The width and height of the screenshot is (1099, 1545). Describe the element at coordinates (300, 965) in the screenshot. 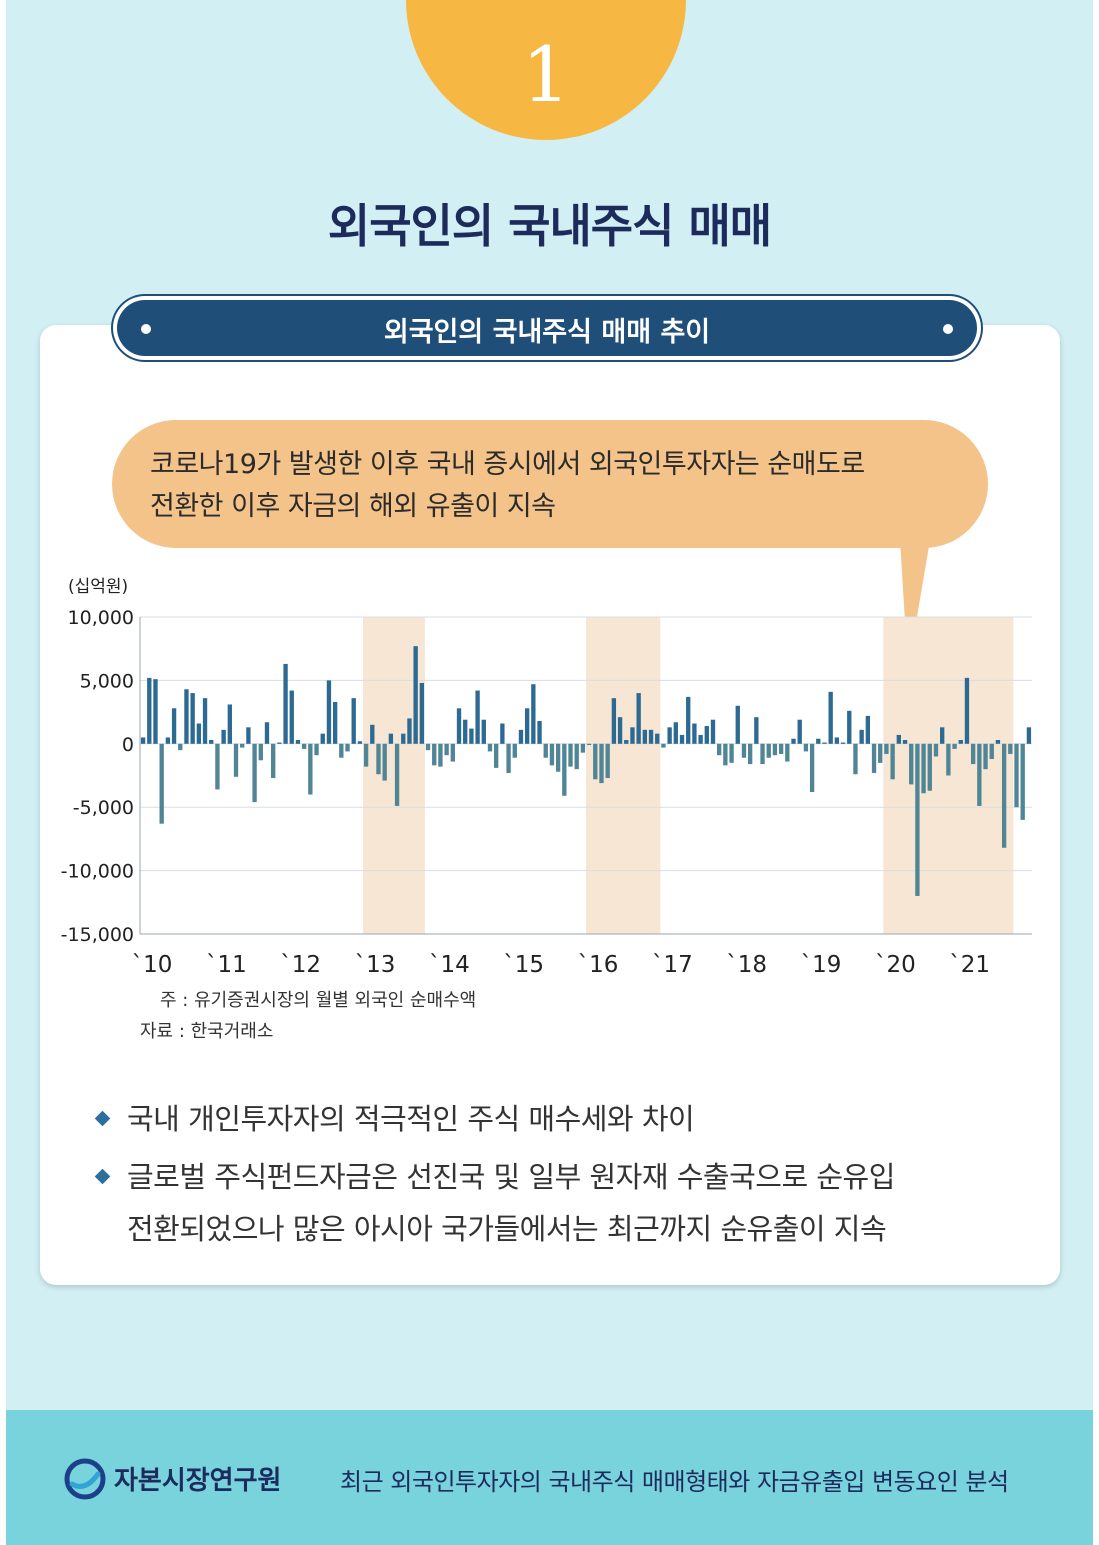

I see `x-tick-label: `12` at that location.